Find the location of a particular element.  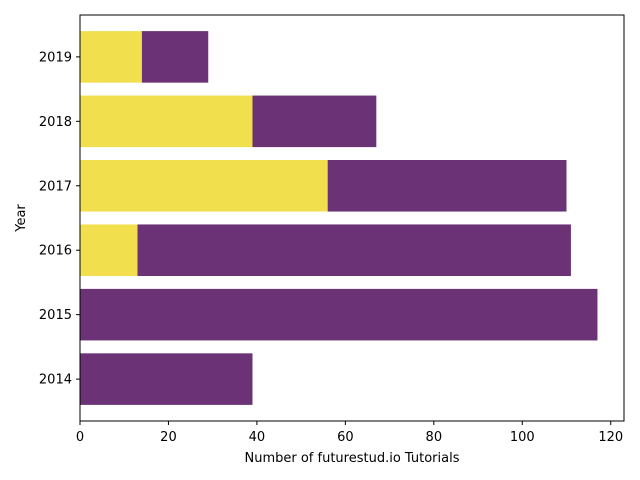

y-tick-label: 2017 is located at coordinates (55, 186).